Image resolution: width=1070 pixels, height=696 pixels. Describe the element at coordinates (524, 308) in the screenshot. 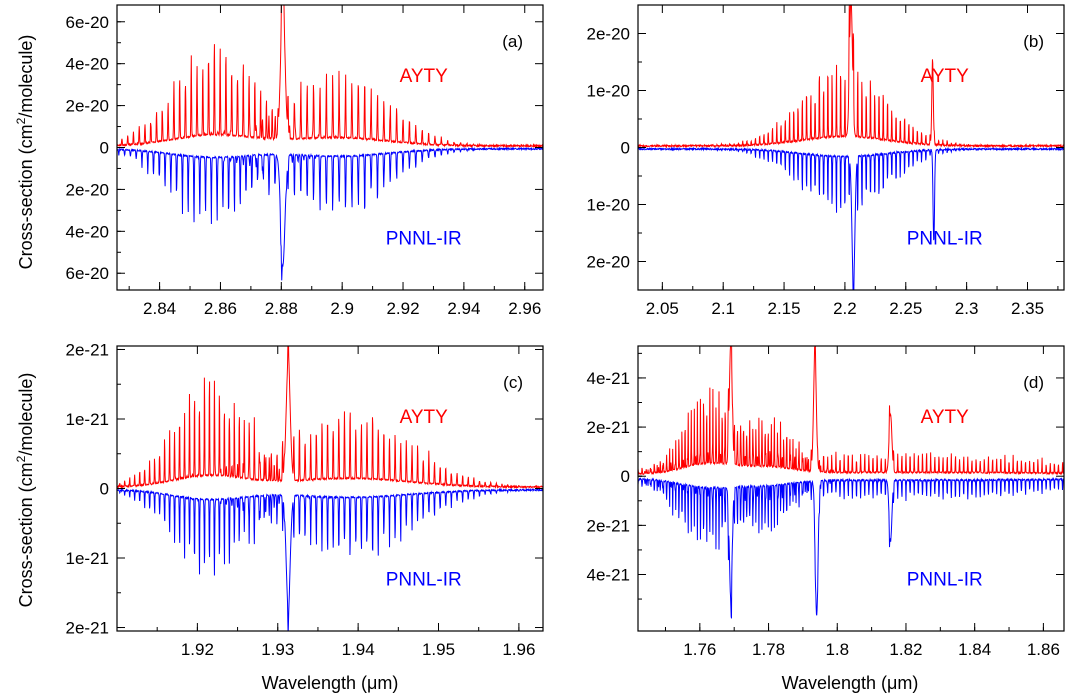

I see `x-tick-label: 2.96` at that location.